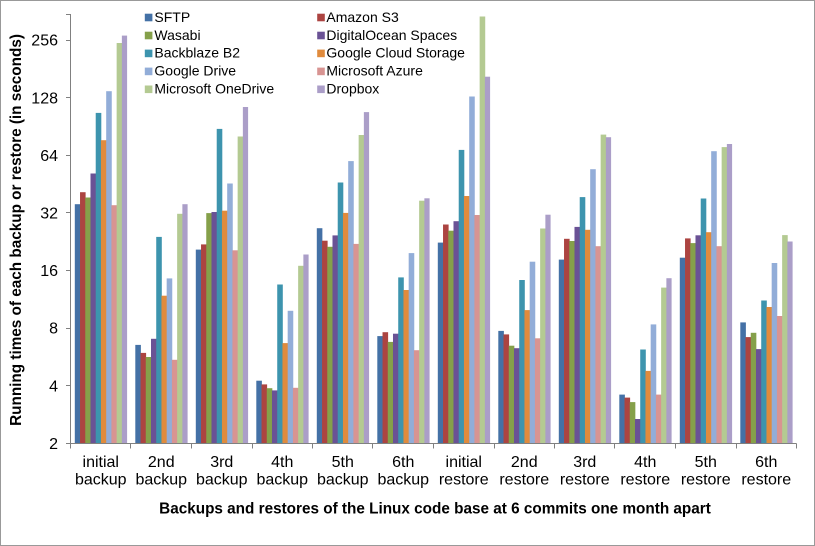 The width and height of the screenshot is (815, 546). Describe the element at coordinates (53, 386) in the screenshot. I see `svg-text: 4` at that location.